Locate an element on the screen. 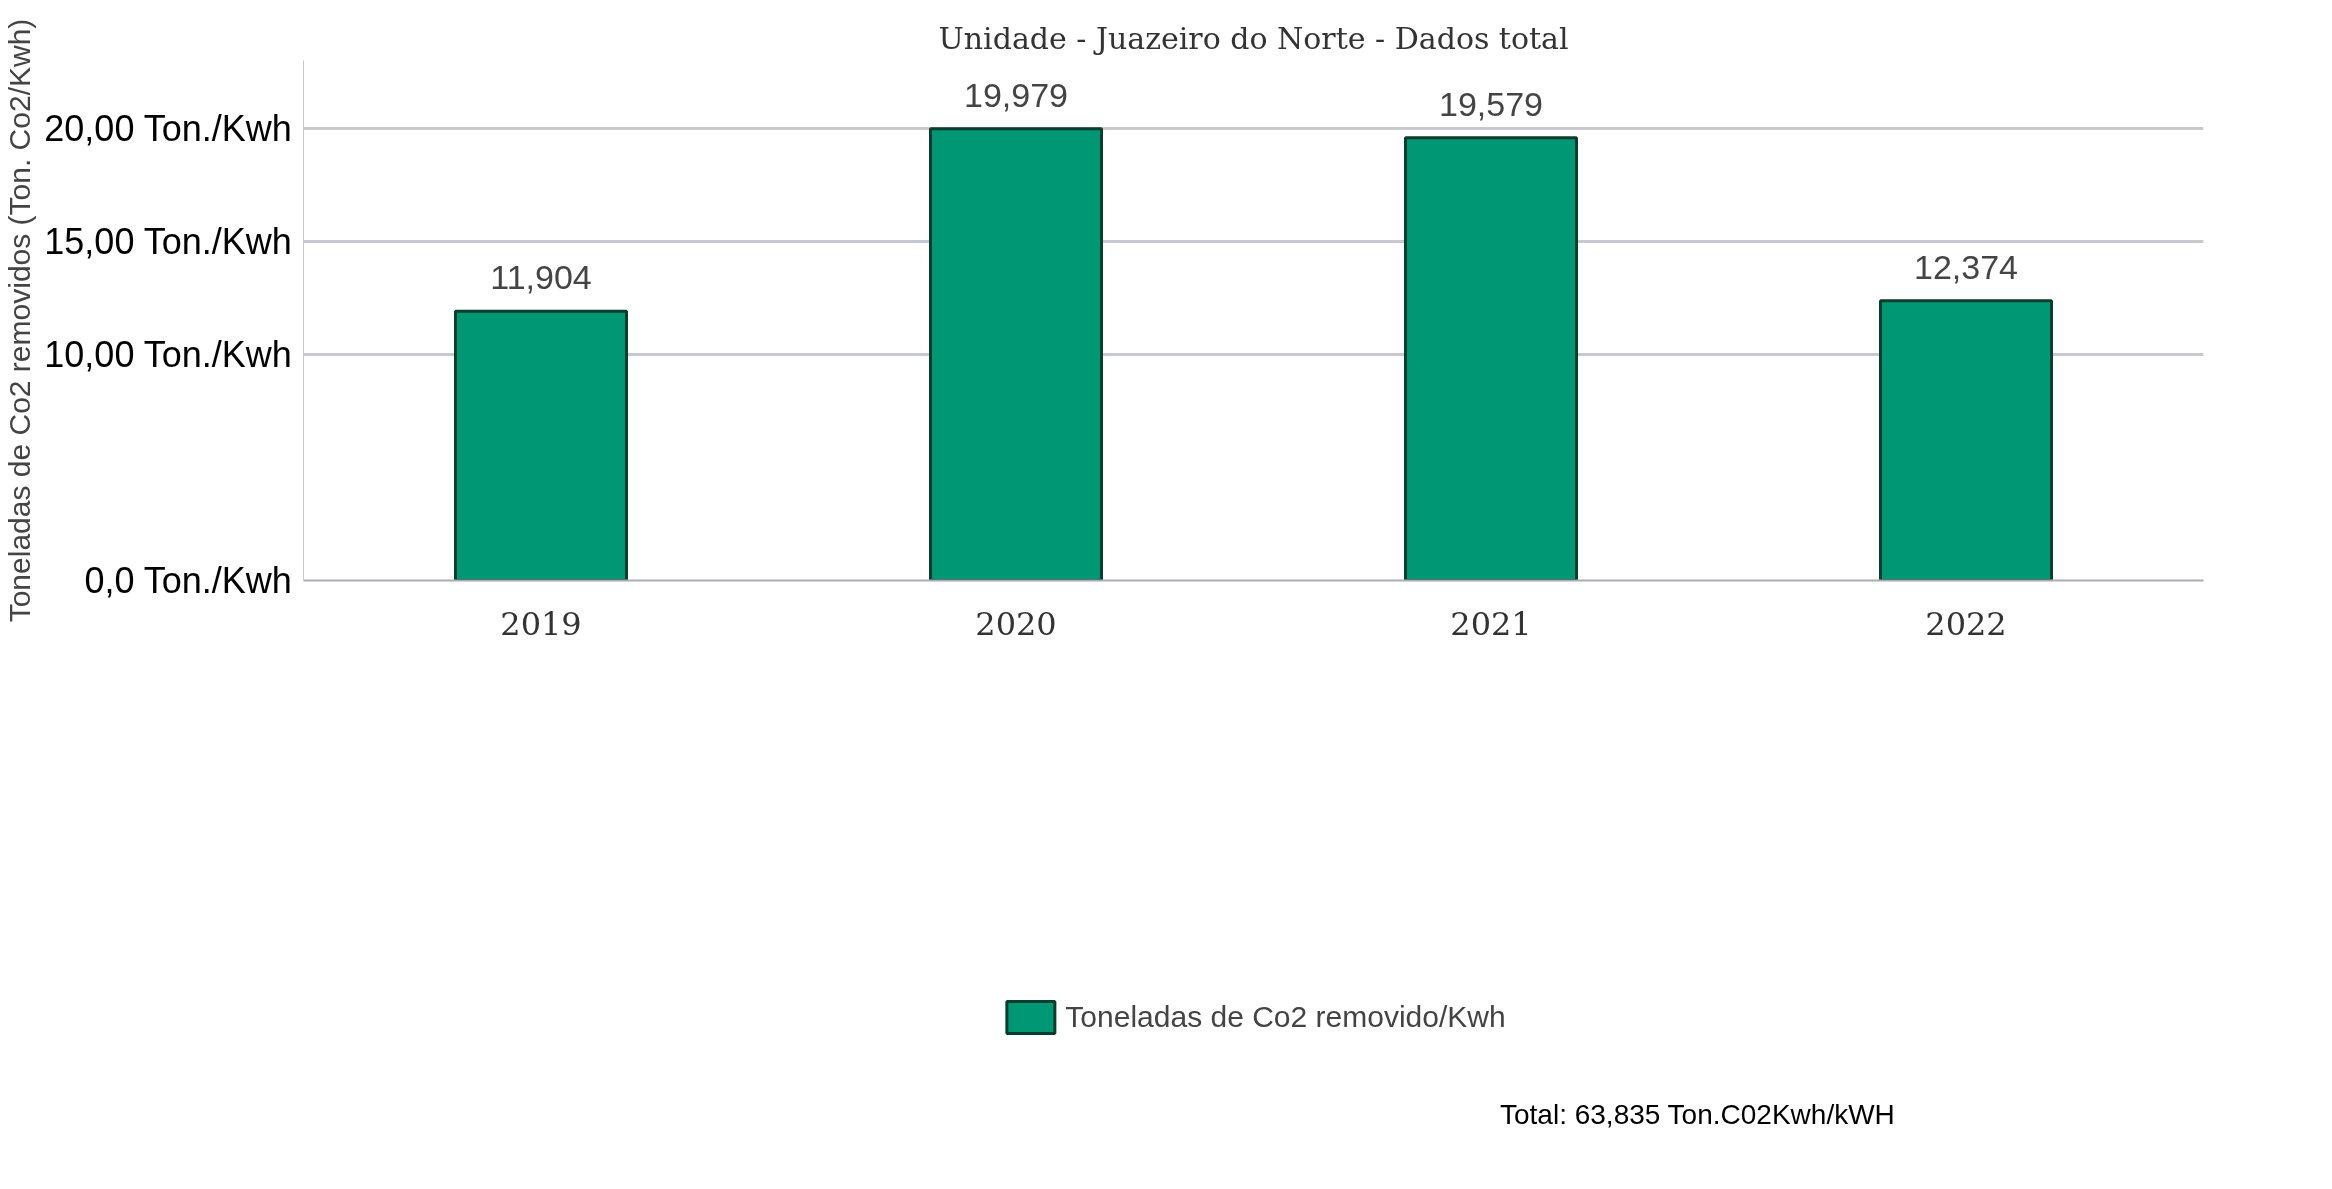  text: 11,904 is located at coordinates (541, 277).